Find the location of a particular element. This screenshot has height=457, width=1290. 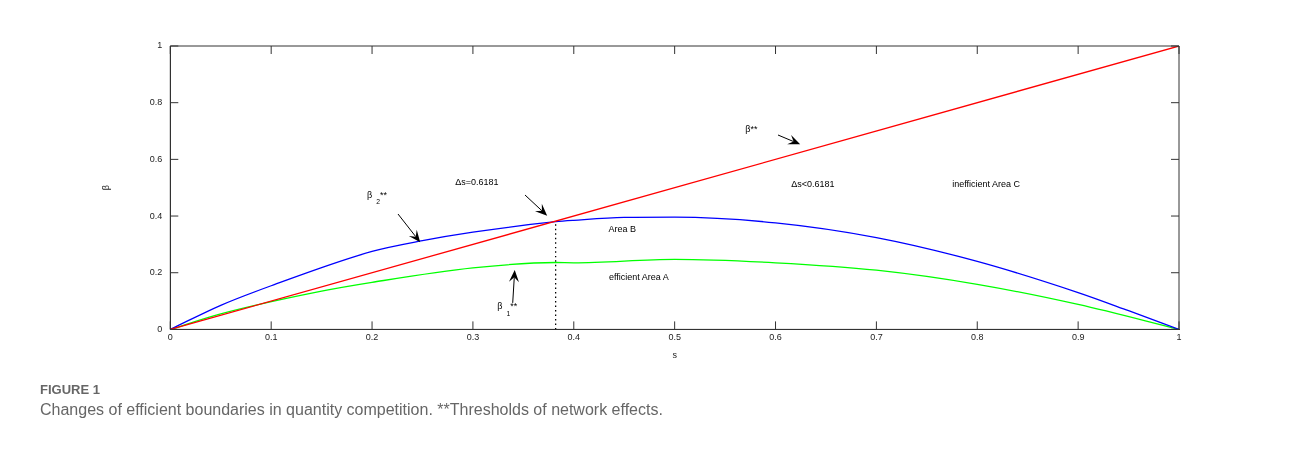

y-tick-label: 1 is located at coordinates (160, 45).